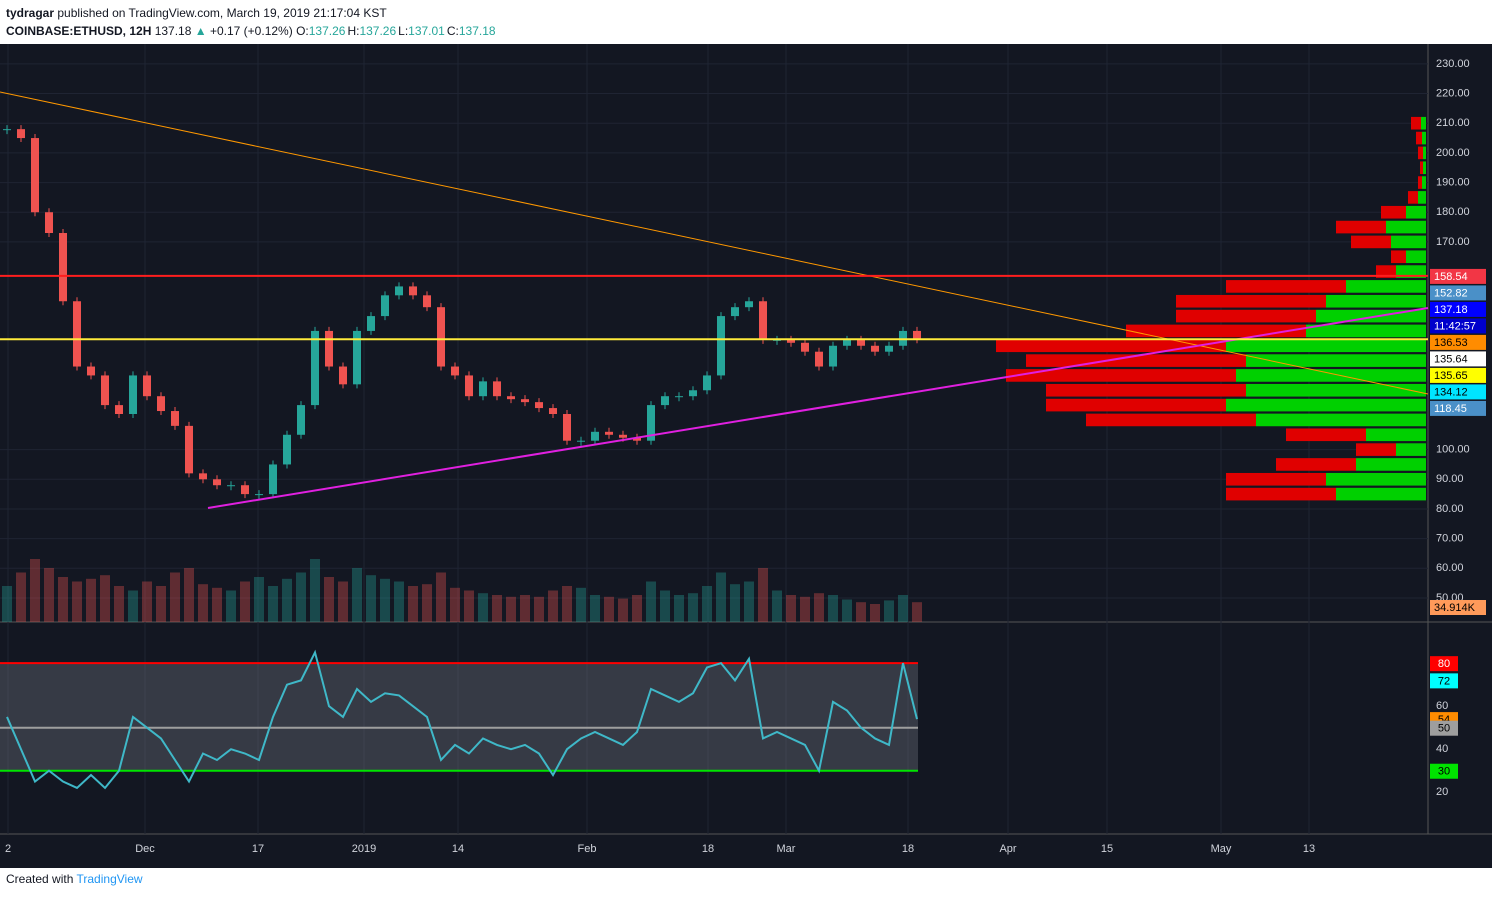  Describe the element at coordinates (1107, 849) in the screenshot. I see `x-tick-label: 15` at that location.